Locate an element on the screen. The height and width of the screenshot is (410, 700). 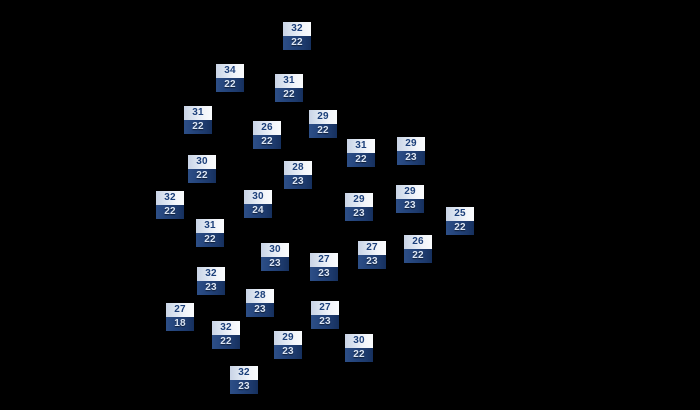
map-data-label: 27 18 is located at coordinates (180, 317).